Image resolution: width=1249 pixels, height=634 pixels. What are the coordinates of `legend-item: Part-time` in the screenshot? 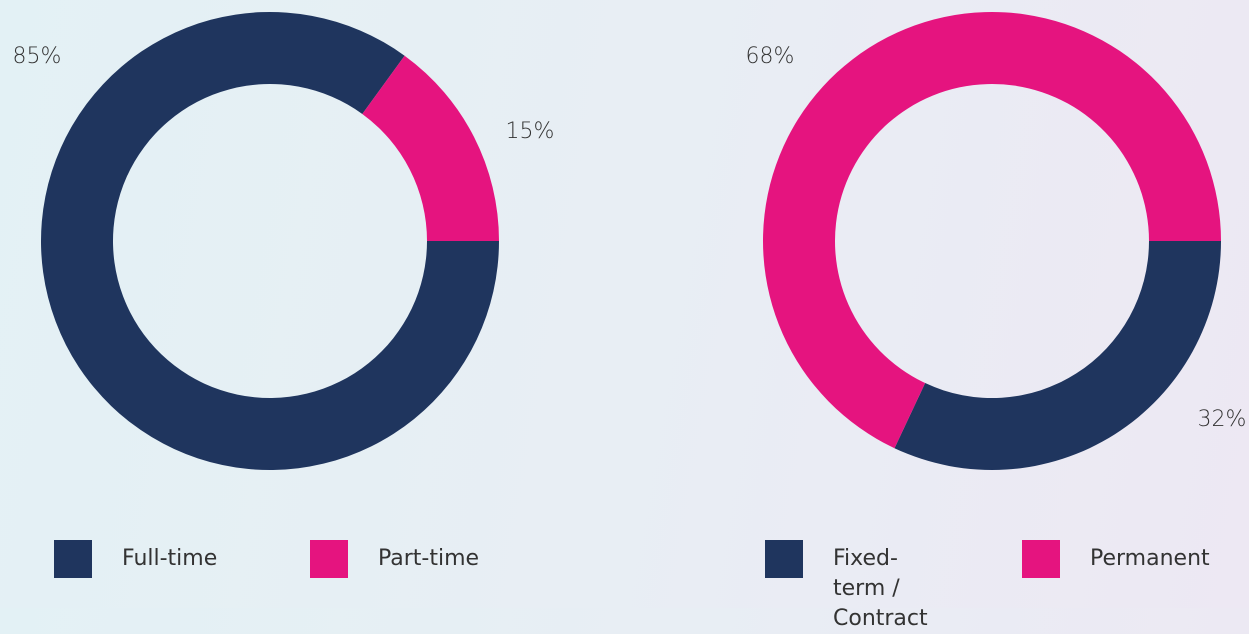 It's located at (410, 559).